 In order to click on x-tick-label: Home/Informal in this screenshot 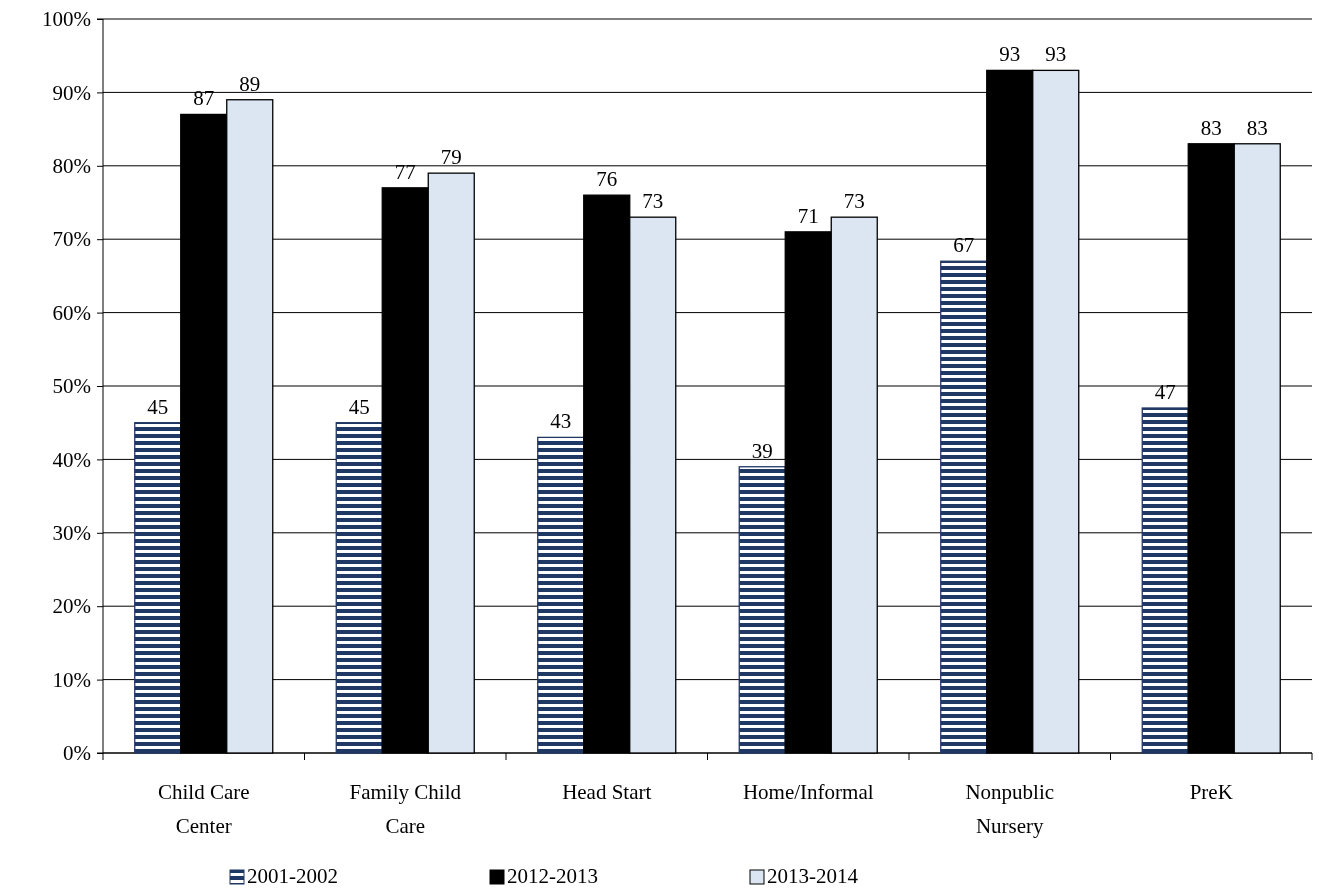, I will do `click(808, 792)`.